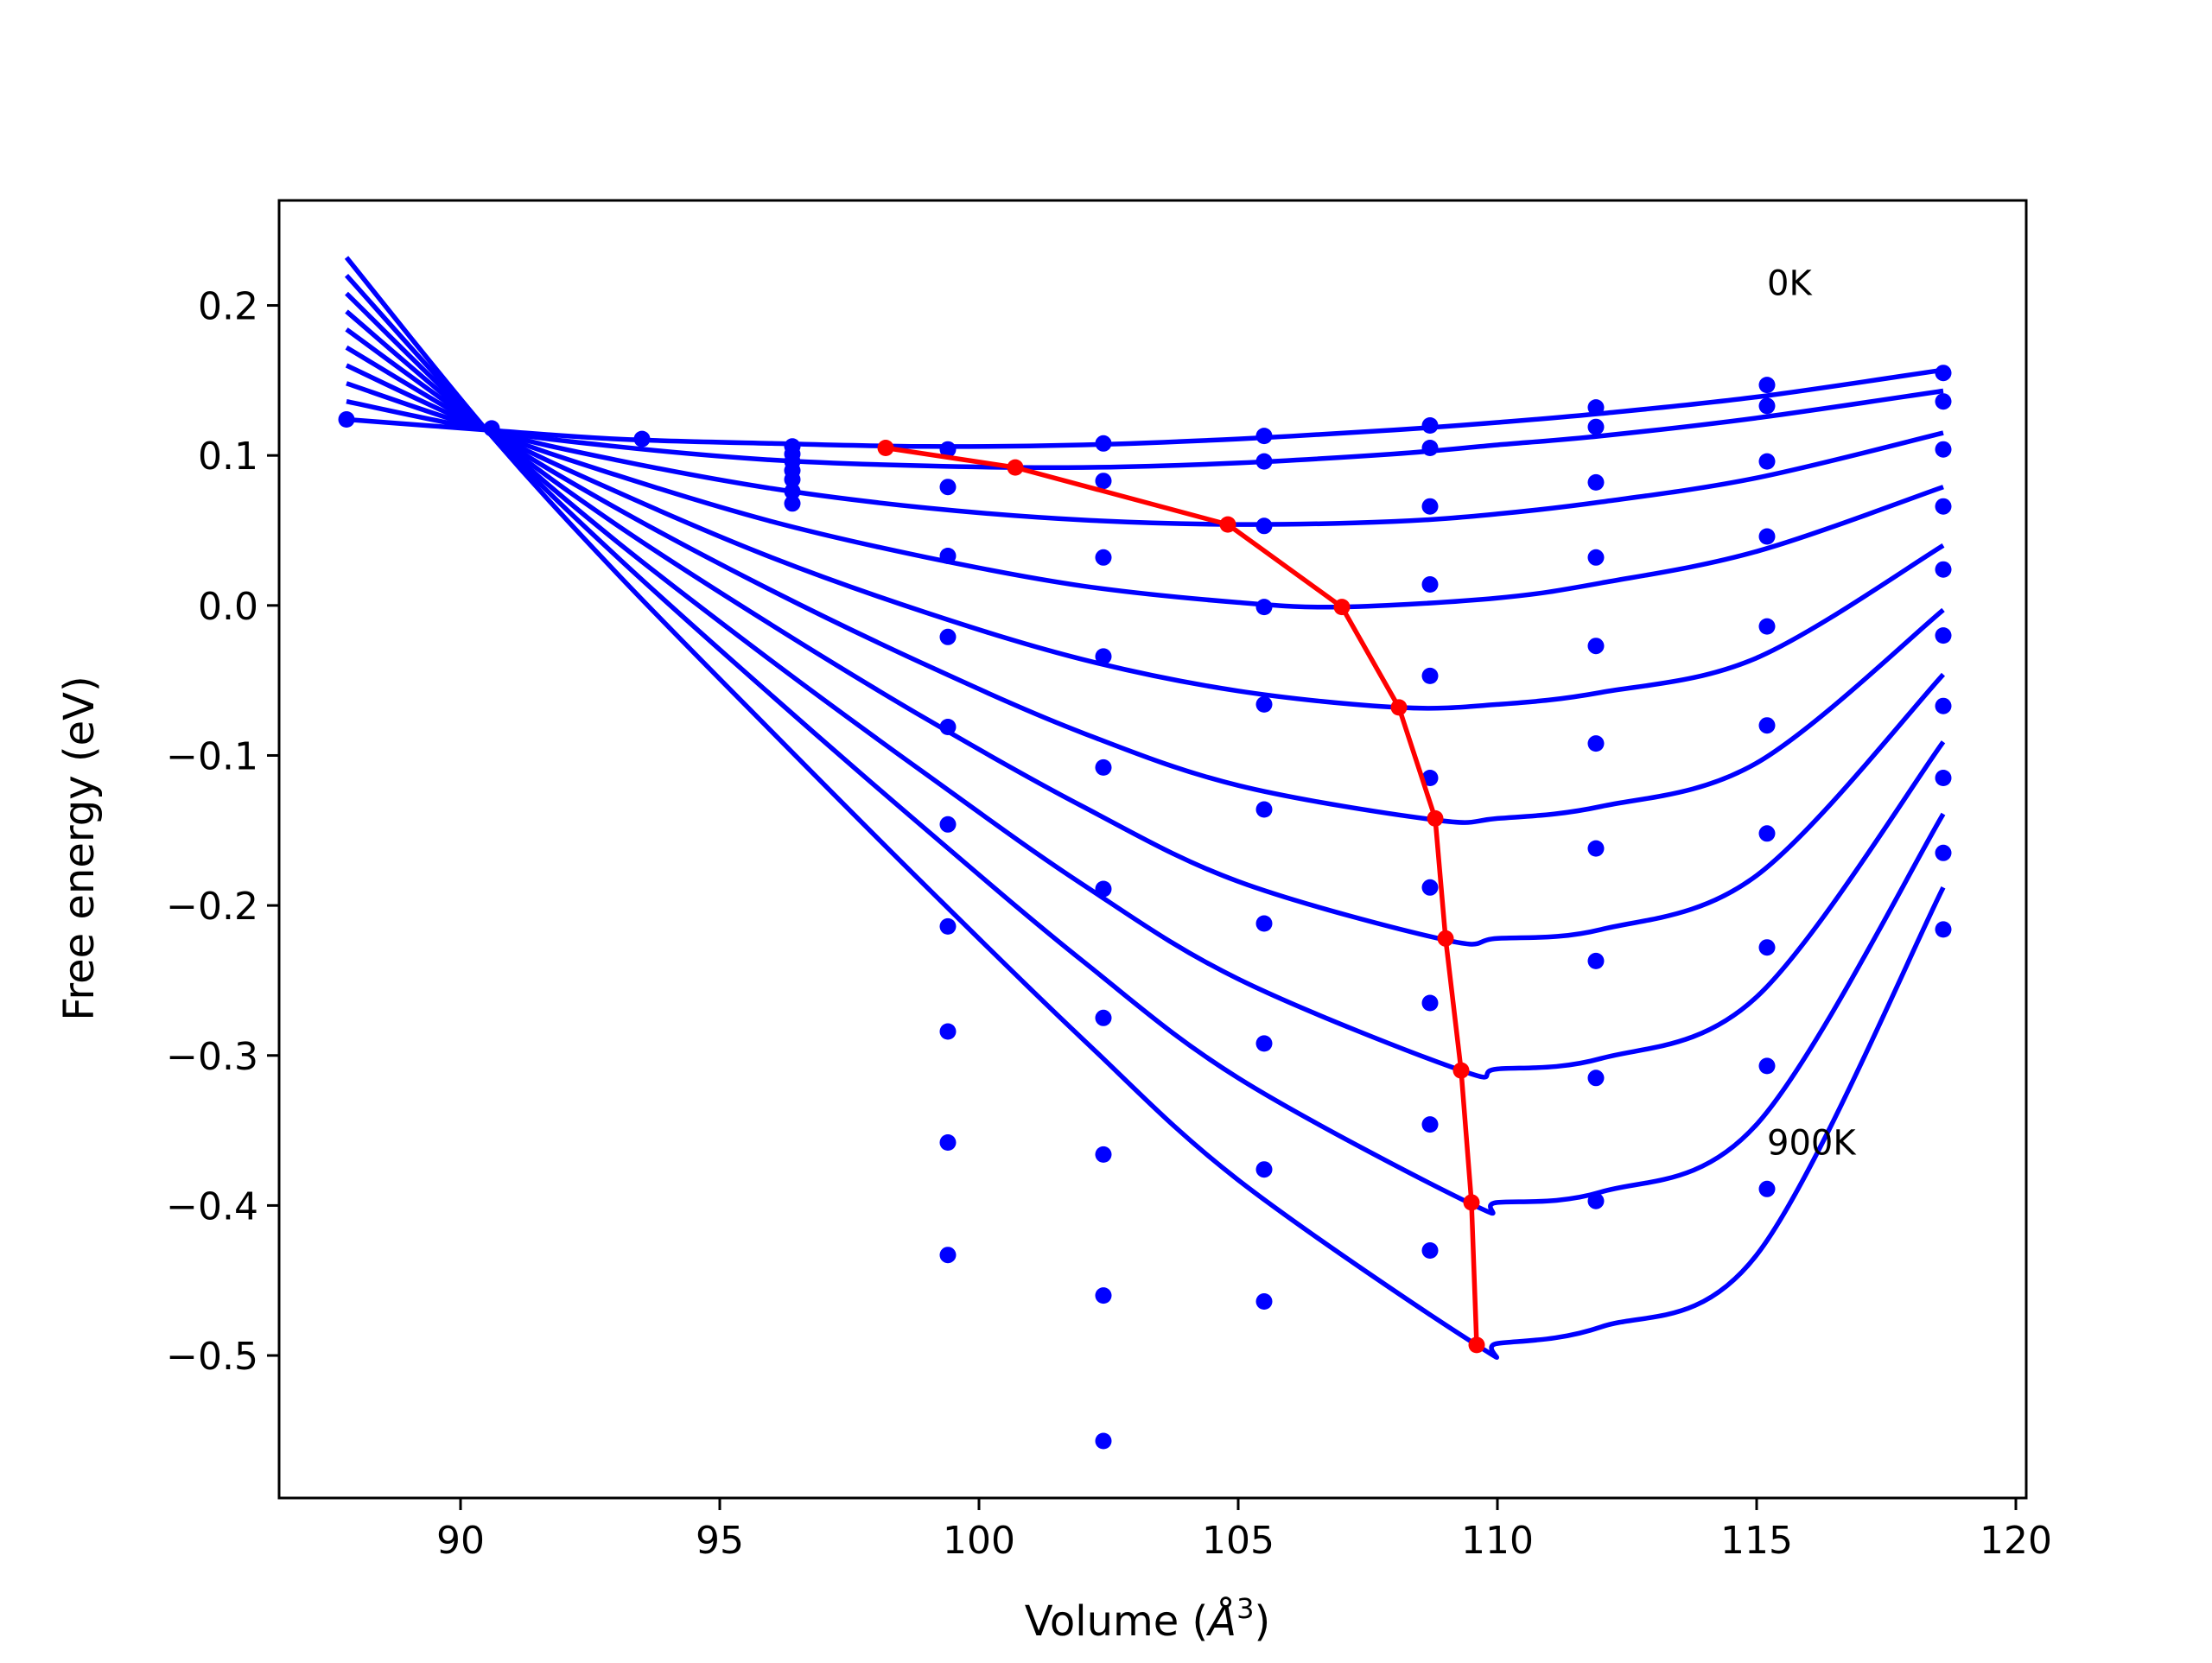 This screenshot has height=1663, width=2212. Describe the element at coordinates (1220, 1621) in the screenshot. I see `x-axis-label-symbol: Å` at that location.